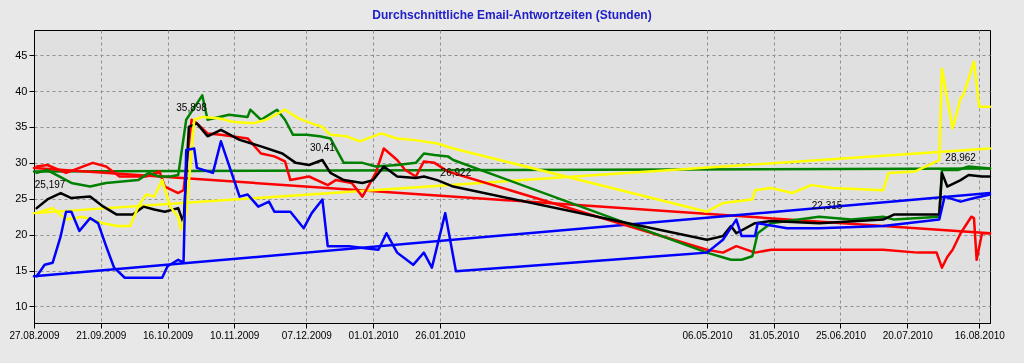 The height and width of the screenshot is (363, 1024). Describe the element at coordinates (774, 335) in the screenshot. I see `x-tick-label: 31.05.2010` at that location.